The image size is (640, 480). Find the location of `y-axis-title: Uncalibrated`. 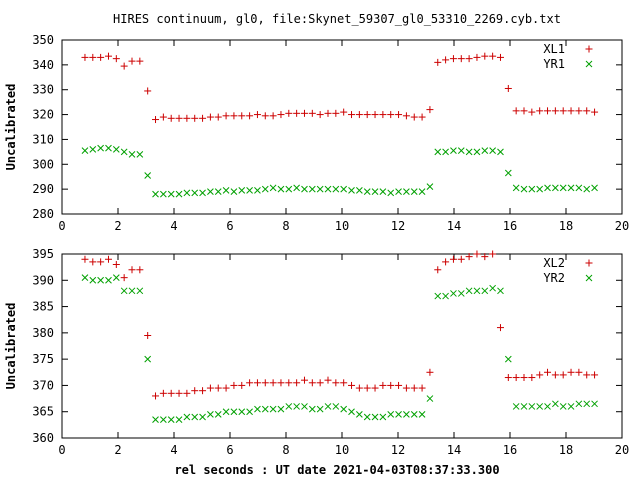

y-axis-title: Uncalibrated is located at coordinates (11, 127).